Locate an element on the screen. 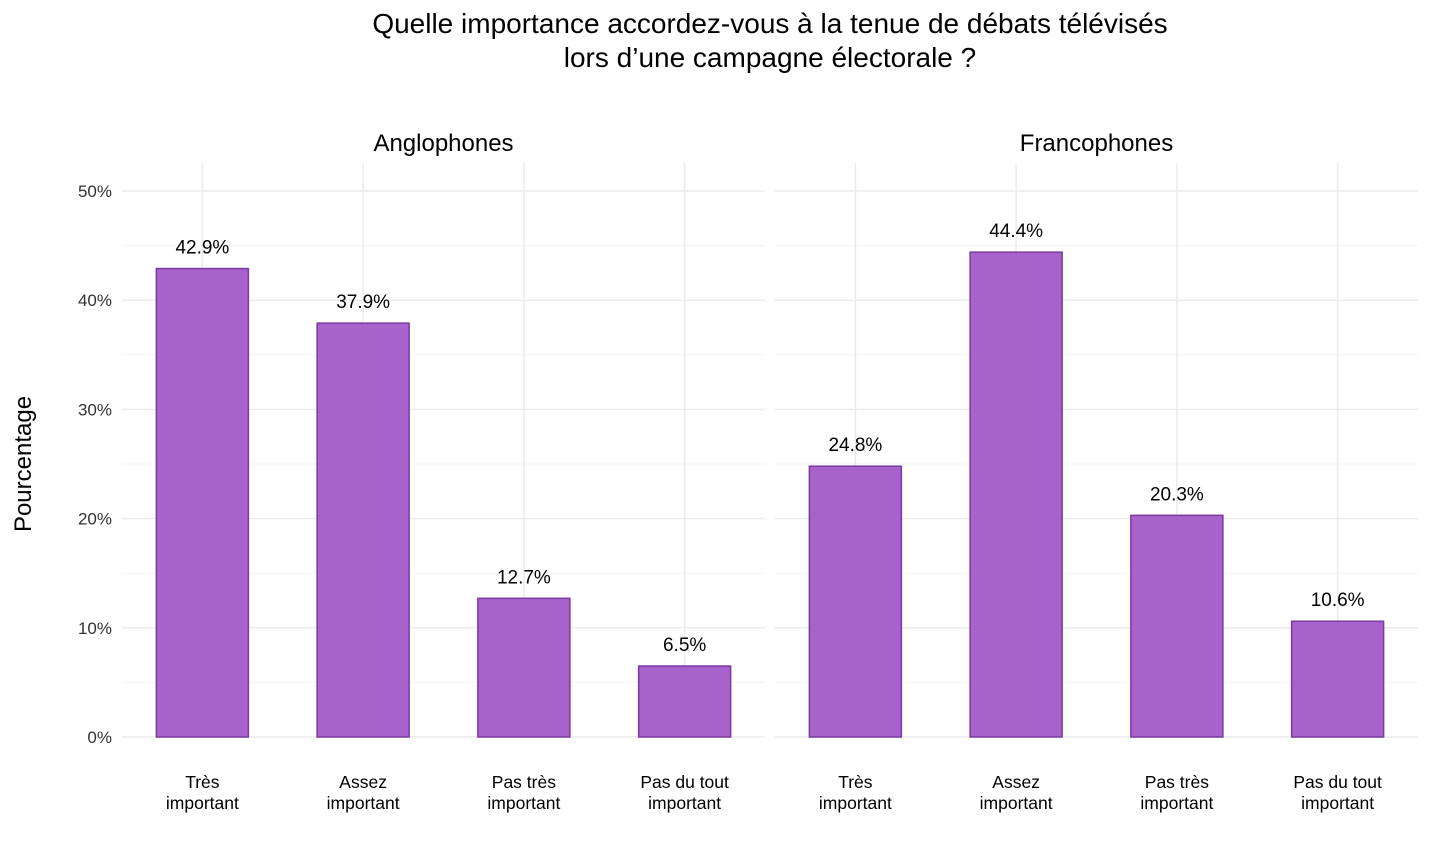 This screenshot has height=862, width=1429. facet-label-anglophones: Anglophones is located at coordinates (443, 143).